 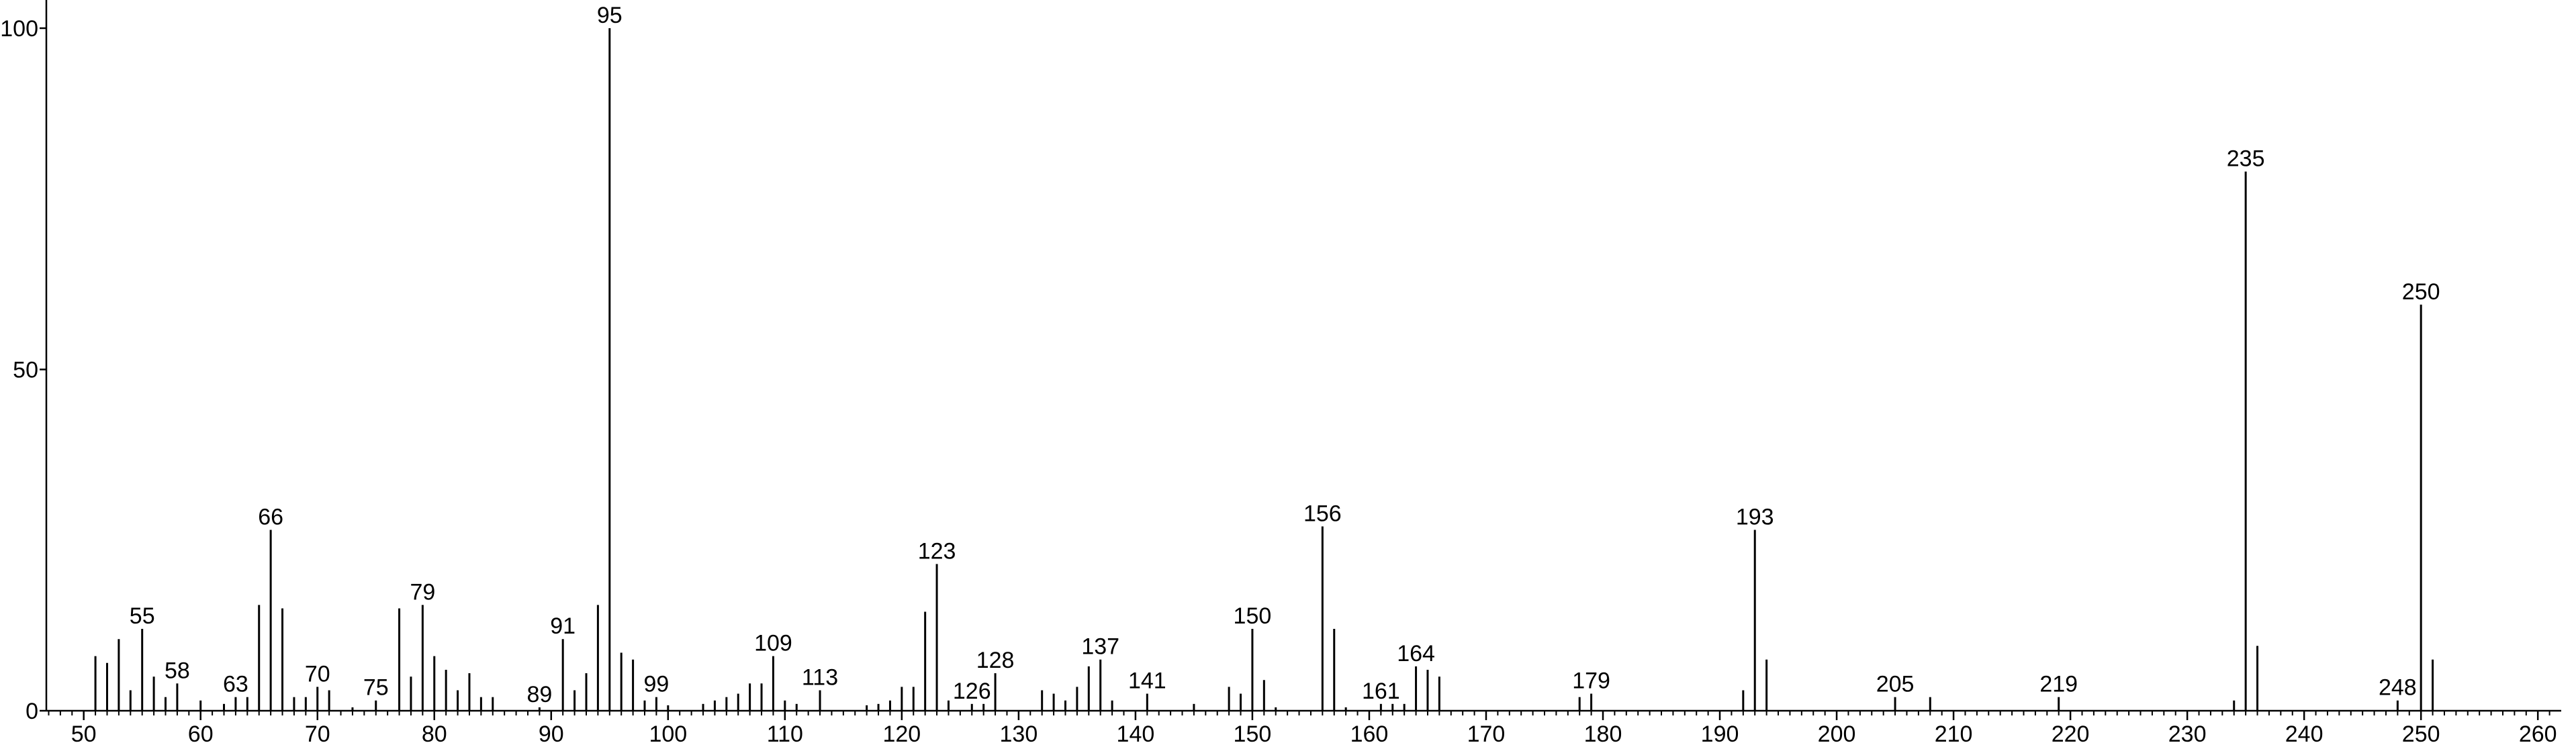 What do you see at coordinates (201, 734) in the screenshot?
I see `x-tick-label: 60` at bounding box center [201, 734].